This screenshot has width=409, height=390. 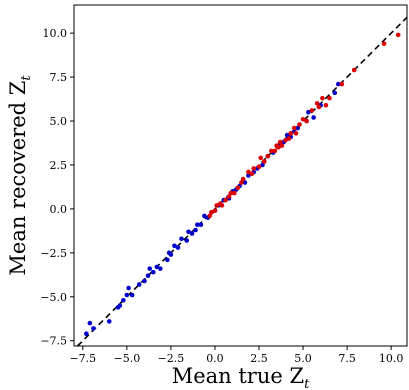 I want to click on x-tick-label: −7.5, so click(x=82, y=358).